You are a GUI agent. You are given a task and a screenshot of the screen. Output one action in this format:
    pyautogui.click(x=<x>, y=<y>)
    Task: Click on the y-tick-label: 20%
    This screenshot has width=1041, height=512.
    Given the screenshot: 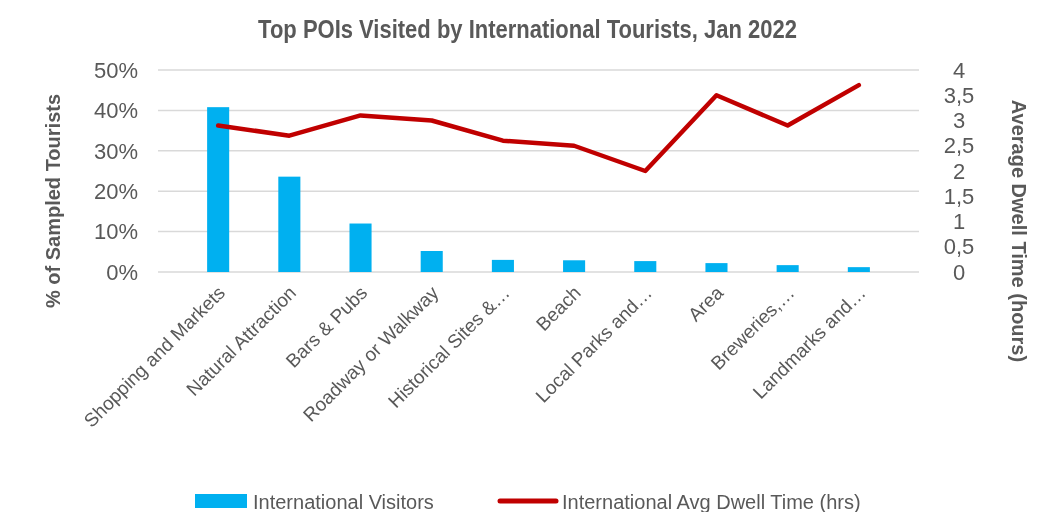 What is the action you would take?
    pyautogui.click(x=115, y=191)
    